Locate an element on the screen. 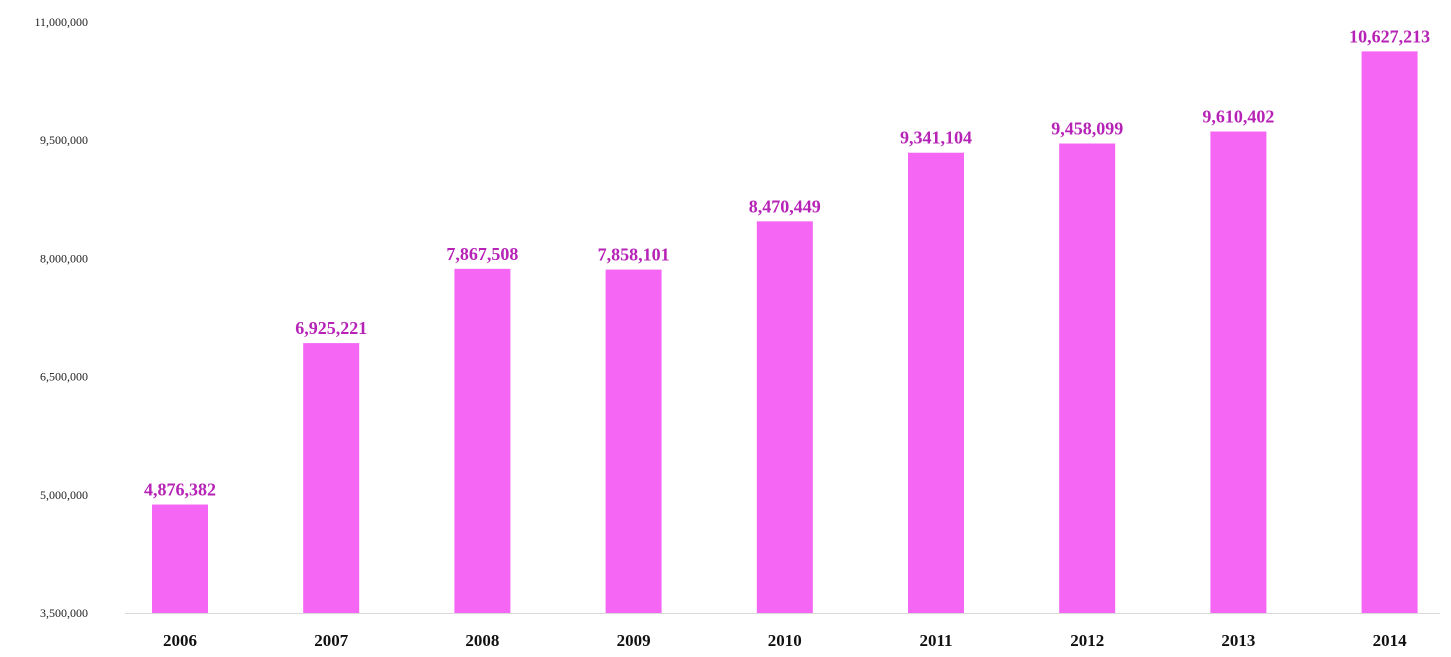  x-tick-label: 2010 is located at coordinates (785, 640).